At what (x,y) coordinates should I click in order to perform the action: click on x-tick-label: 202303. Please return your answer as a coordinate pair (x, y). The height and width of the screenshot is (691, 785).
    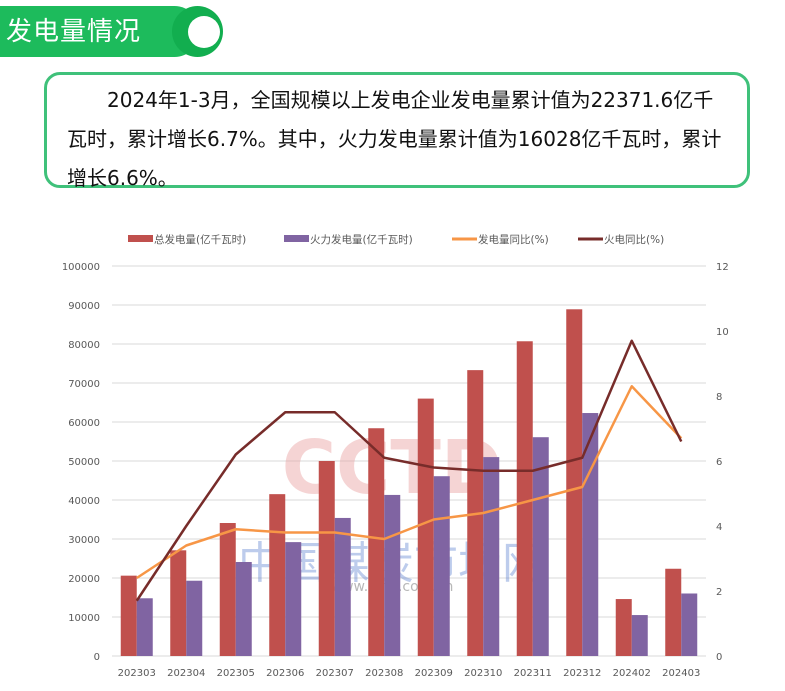
    Looking at the image, I should click on (137, 673).